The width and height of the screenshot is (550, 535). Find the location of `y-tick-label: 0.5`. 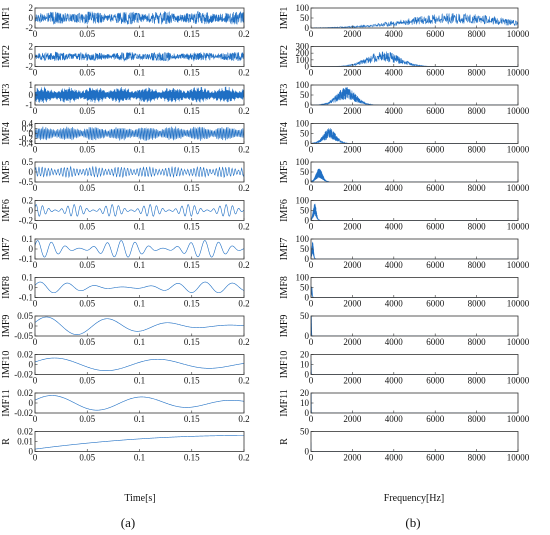

y-tick-label: 0.5 is located at coordinates (28, 162).